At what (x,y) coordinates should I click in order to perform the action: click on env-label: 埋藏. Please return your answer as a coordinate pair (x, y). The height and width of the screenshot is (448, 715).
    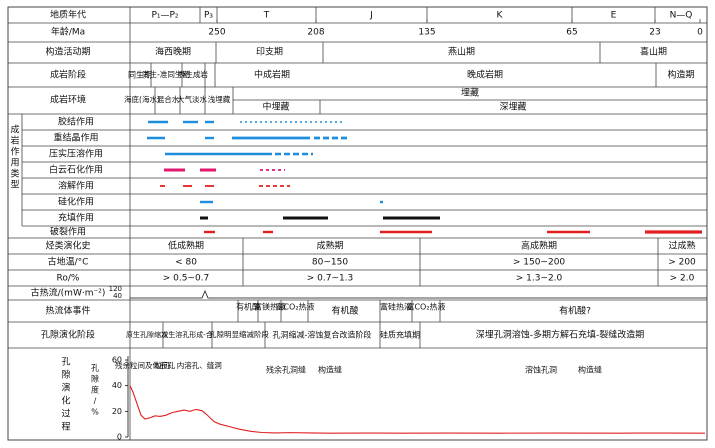
    Looking at the image, I should click on (470, 93).